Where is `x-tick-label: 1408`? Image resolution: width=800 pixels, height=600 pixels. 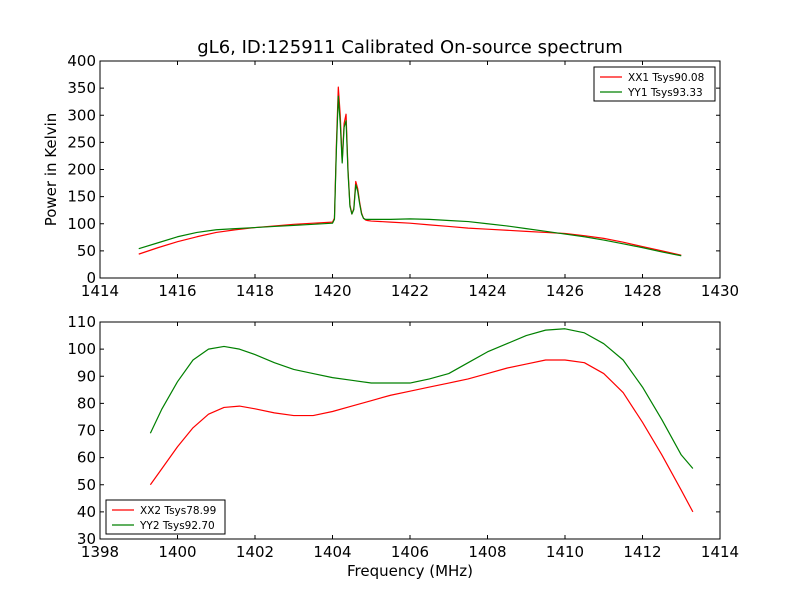 x-tick-label: 1408 is located at coordinates (487, 552).